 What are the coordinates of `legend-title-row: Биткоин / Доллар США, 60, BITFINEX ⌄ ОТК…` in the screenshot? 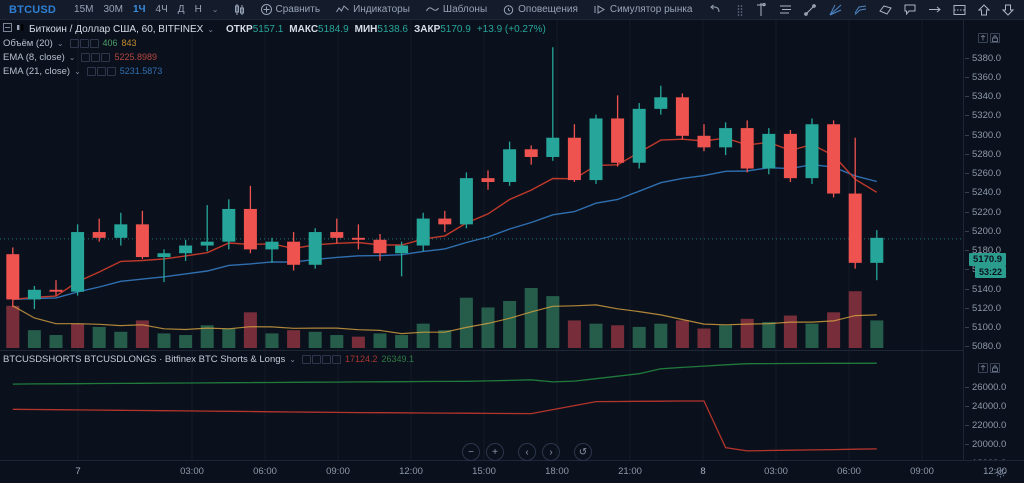 It's located at (274, 29).